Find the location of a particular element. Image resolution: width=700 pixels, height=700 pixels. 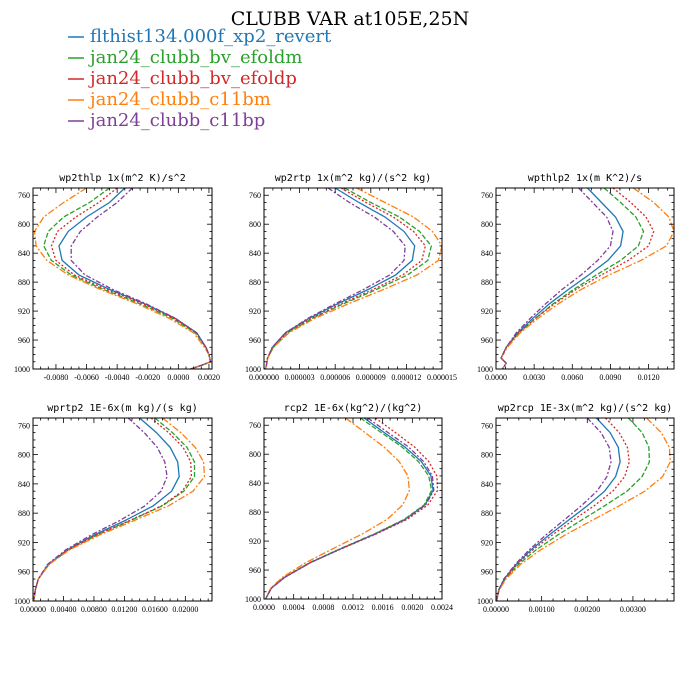

panel-title: wp2rtp 1x(m^2 kg)/(s^2 kg) is located at coordinates (353, 178).